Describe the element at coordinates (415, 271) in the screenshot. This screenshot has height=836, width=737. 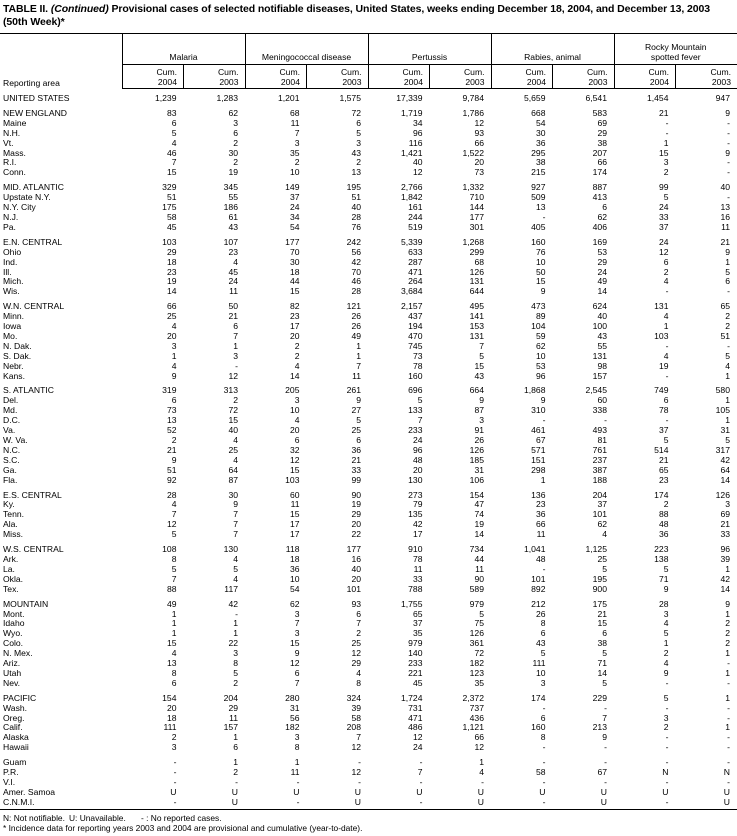
I see `value-cell: 471` at that location.